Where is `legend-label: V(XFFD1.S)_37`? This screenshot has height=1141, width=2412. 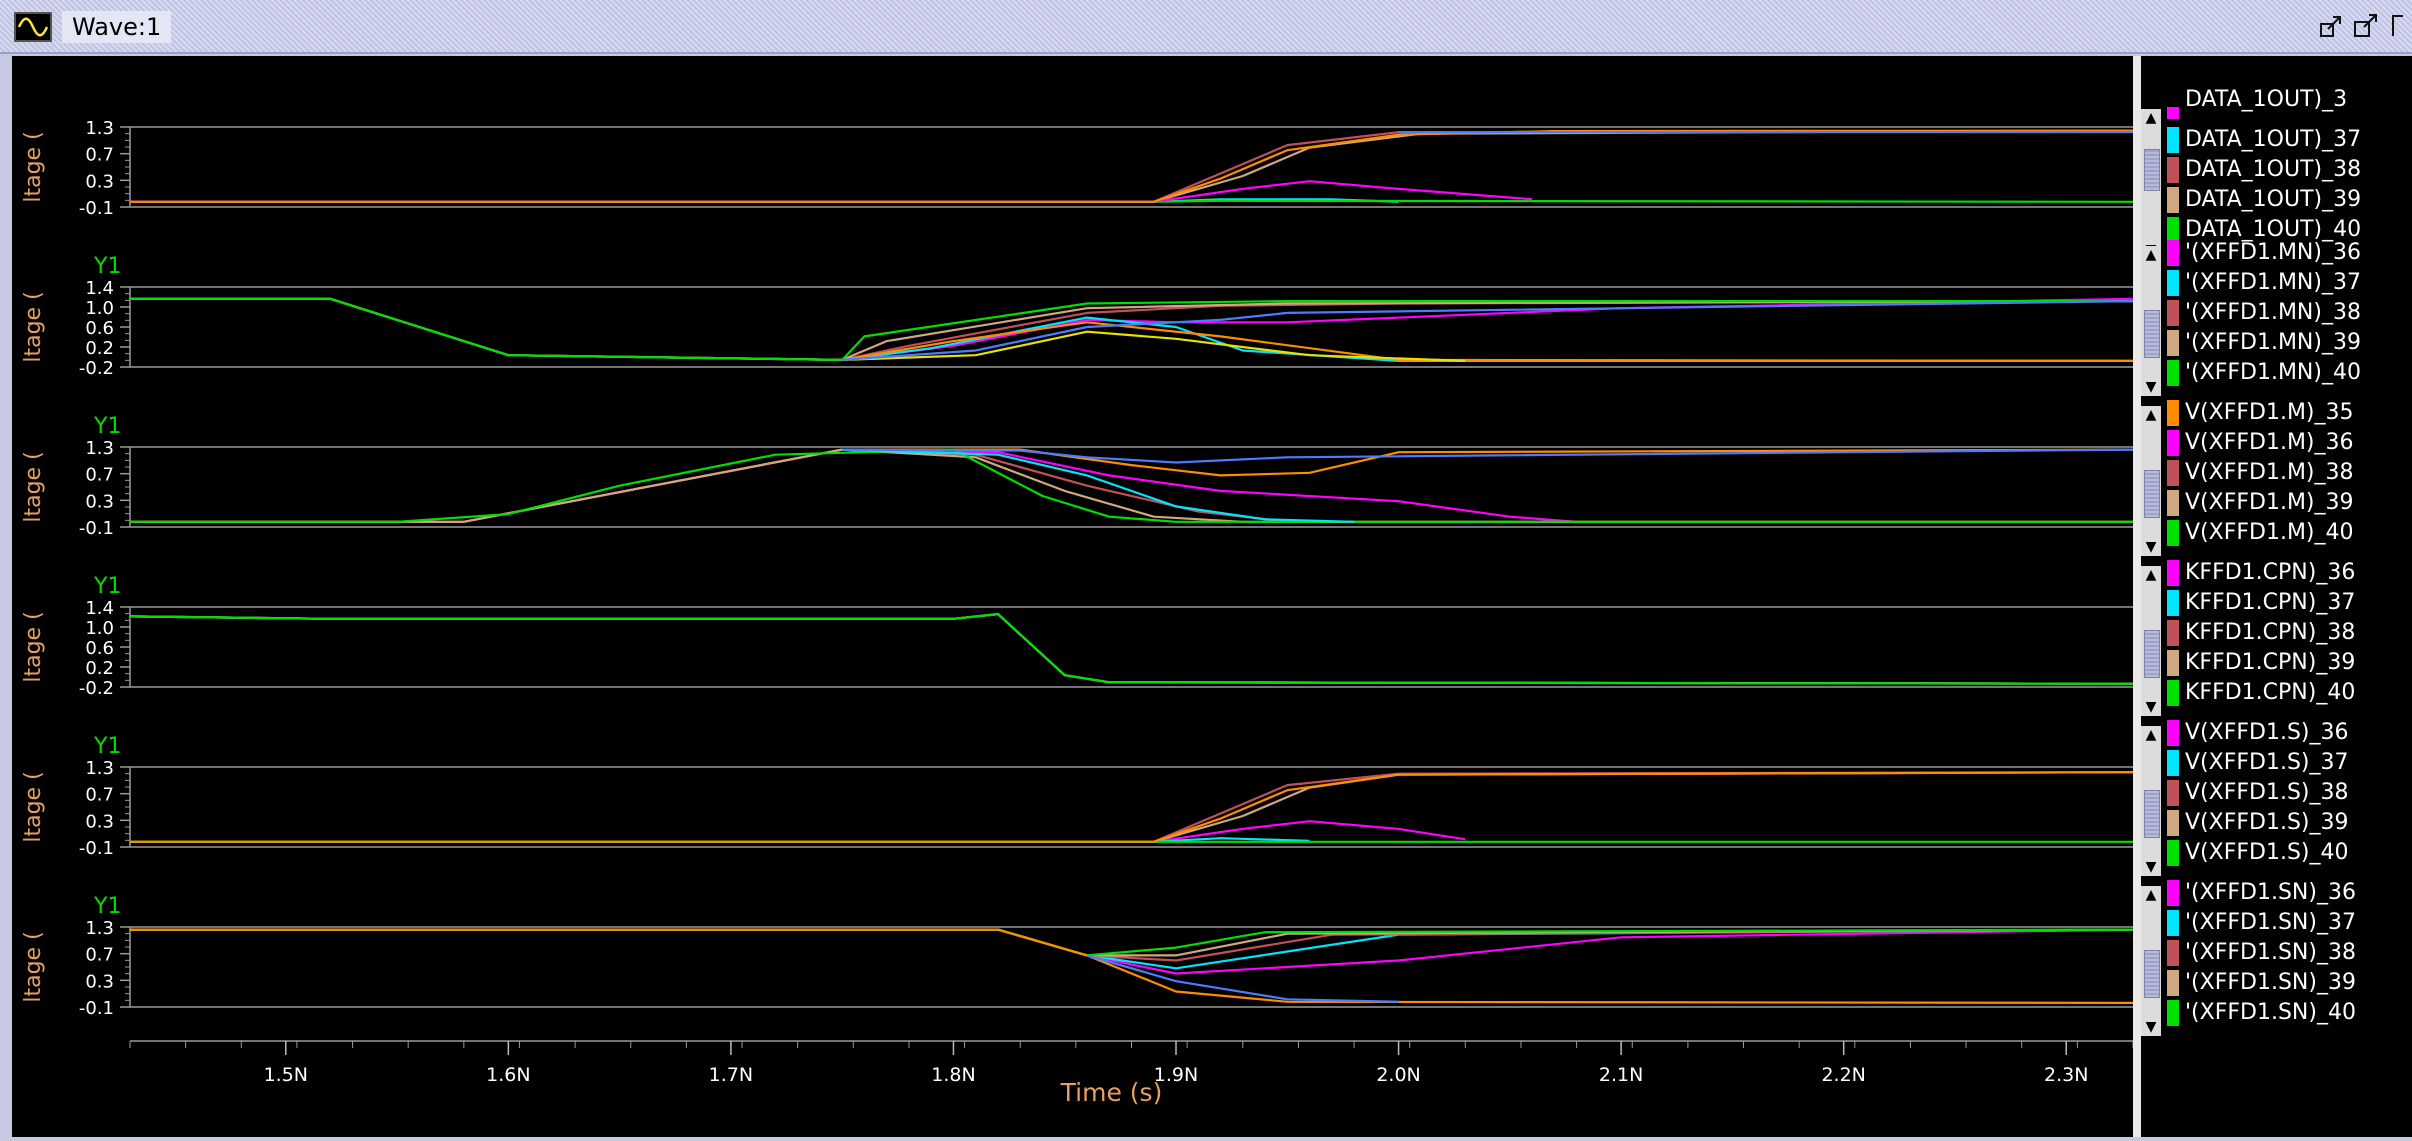 legend-label: V(XFFD1.S)_37 is located at coordinates (2267, 762).